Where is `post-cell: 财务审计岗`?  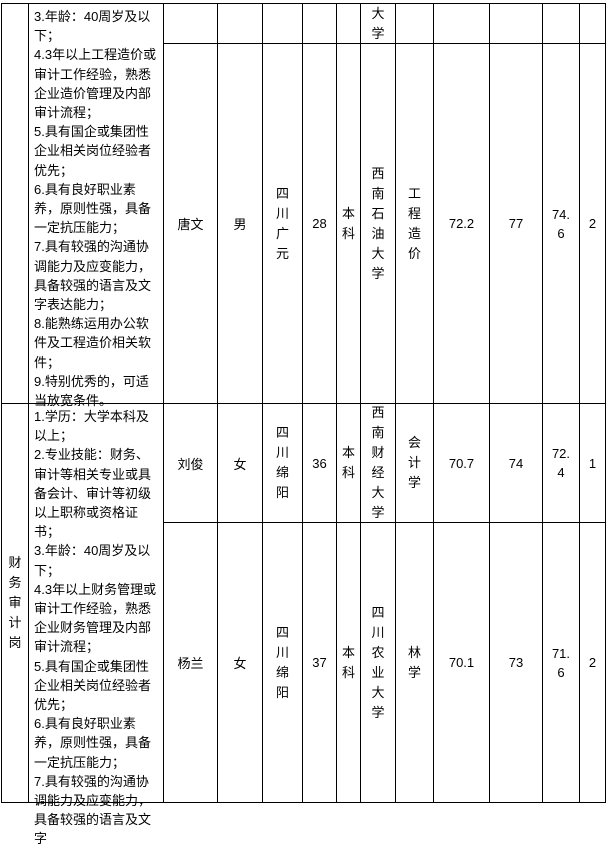
post-cell: 财务审计岗 is located at coordinates (15, 603).